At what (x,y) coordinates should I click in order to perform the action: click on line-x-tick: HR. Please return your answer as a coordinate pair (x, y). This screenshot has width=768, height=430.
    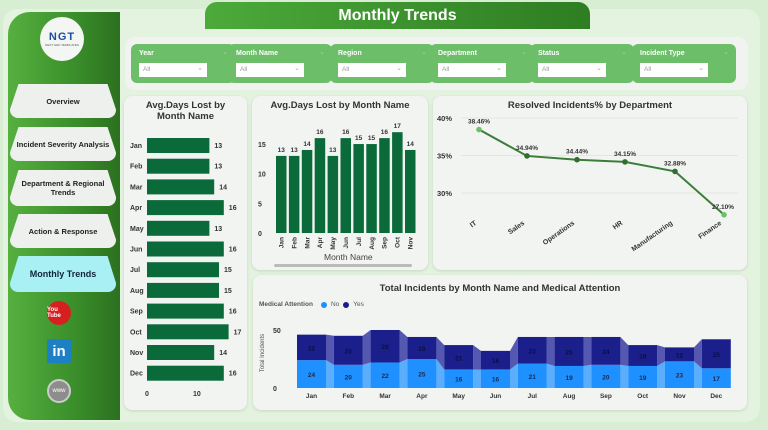
    Looking at the image, I should click on (618, 226).